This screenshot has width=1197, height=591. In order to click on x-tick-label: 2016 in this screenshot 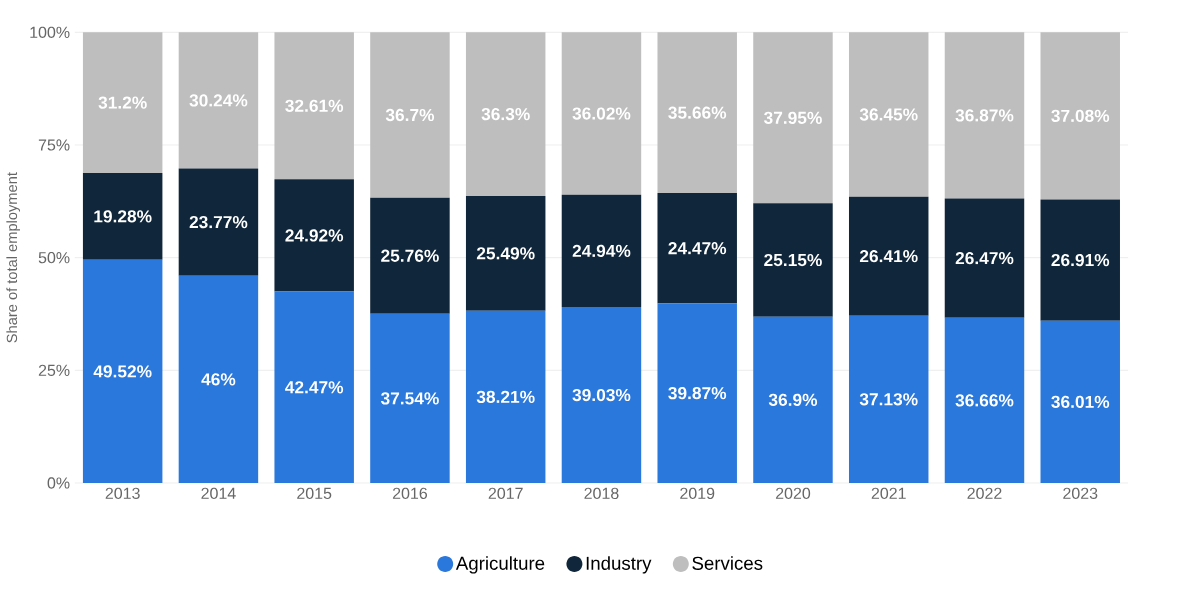, I will do `click(410, 493)`.